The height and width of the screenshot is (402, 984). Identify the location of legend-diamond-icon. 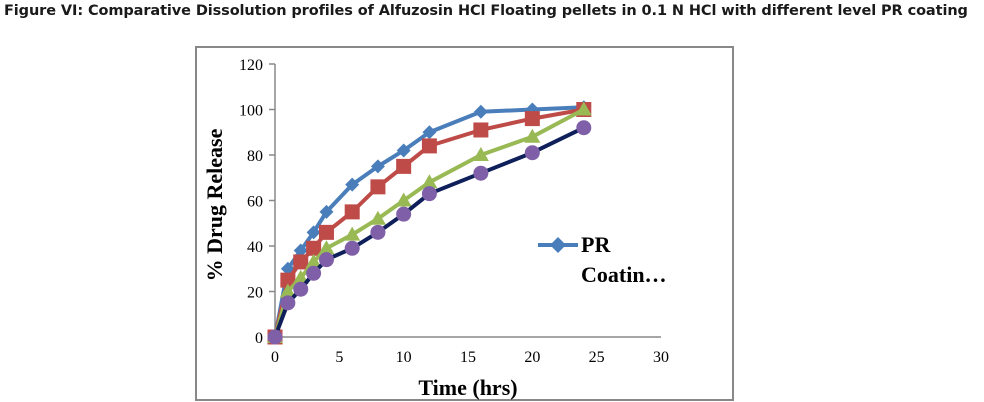
(558, 245).